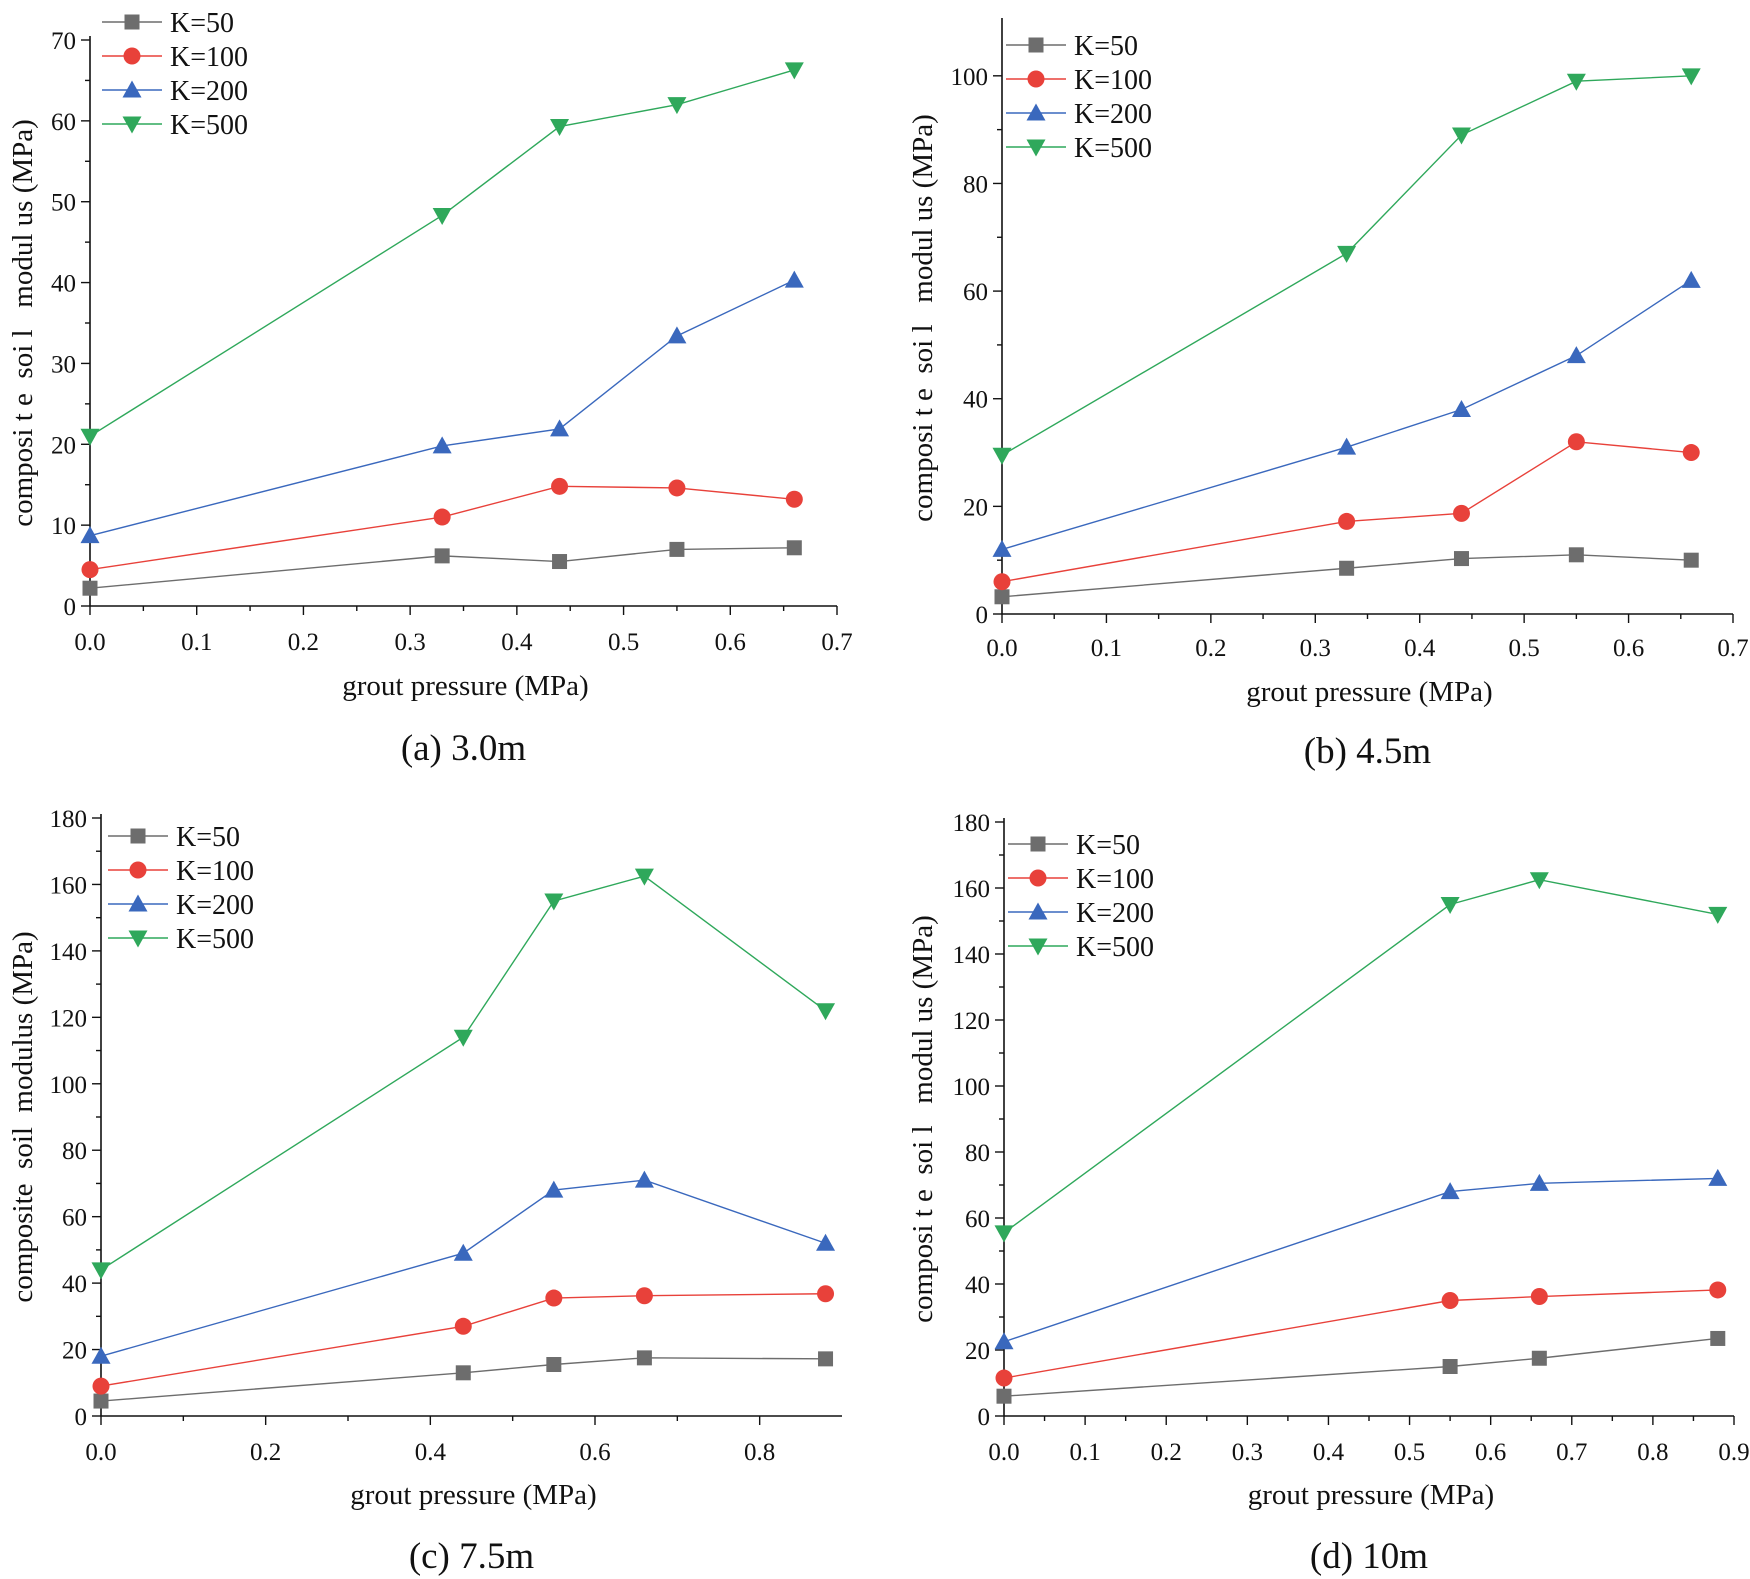 The height and width of the screenshot is (1579, 1750). What do you see at coordinates (63, 203) in the screenshot?
I see `y-tick-label: 50` at bounding box center [63, 203].